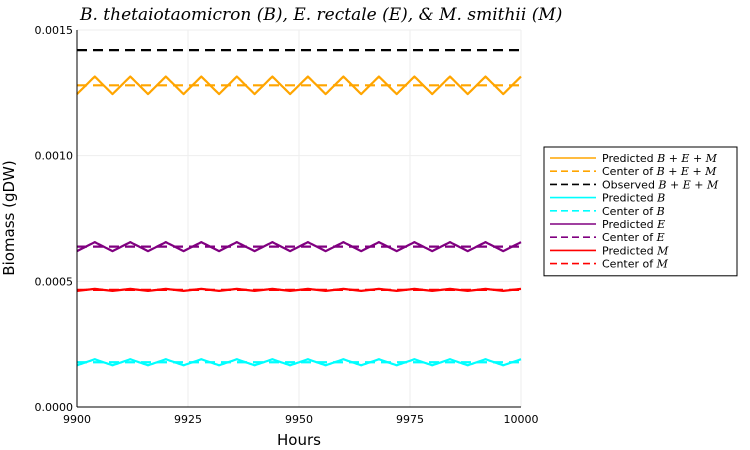 The image size is (750, 450). What do you see at coordinates (54, 30) in the screenshot?
I see `y-tick-label: 0.0015` at bounding box center [54, 30].